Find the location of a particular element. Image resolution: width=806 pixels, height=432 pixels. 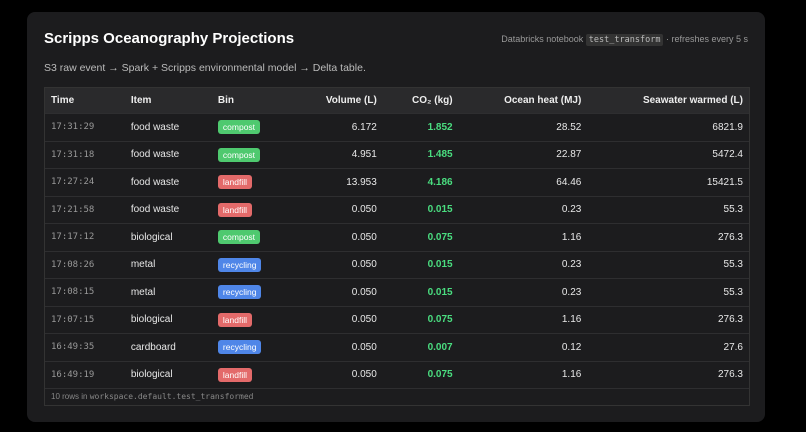

footer-code: workspace.default.test_transformed is located at coordinates (171, 396).